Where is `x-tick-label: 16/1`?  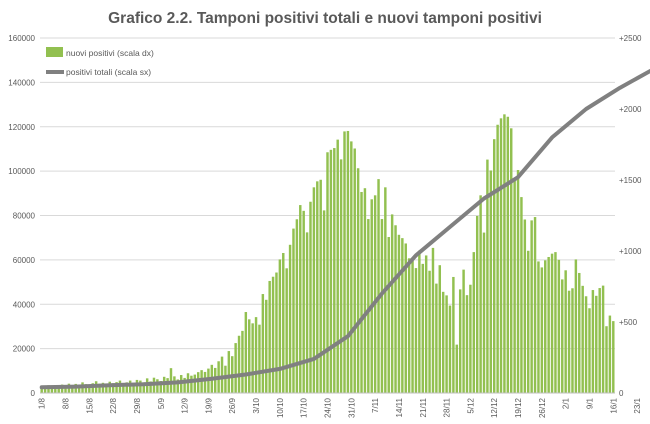
x-tick-label: 16/1 is located at coordinates (613, 405).